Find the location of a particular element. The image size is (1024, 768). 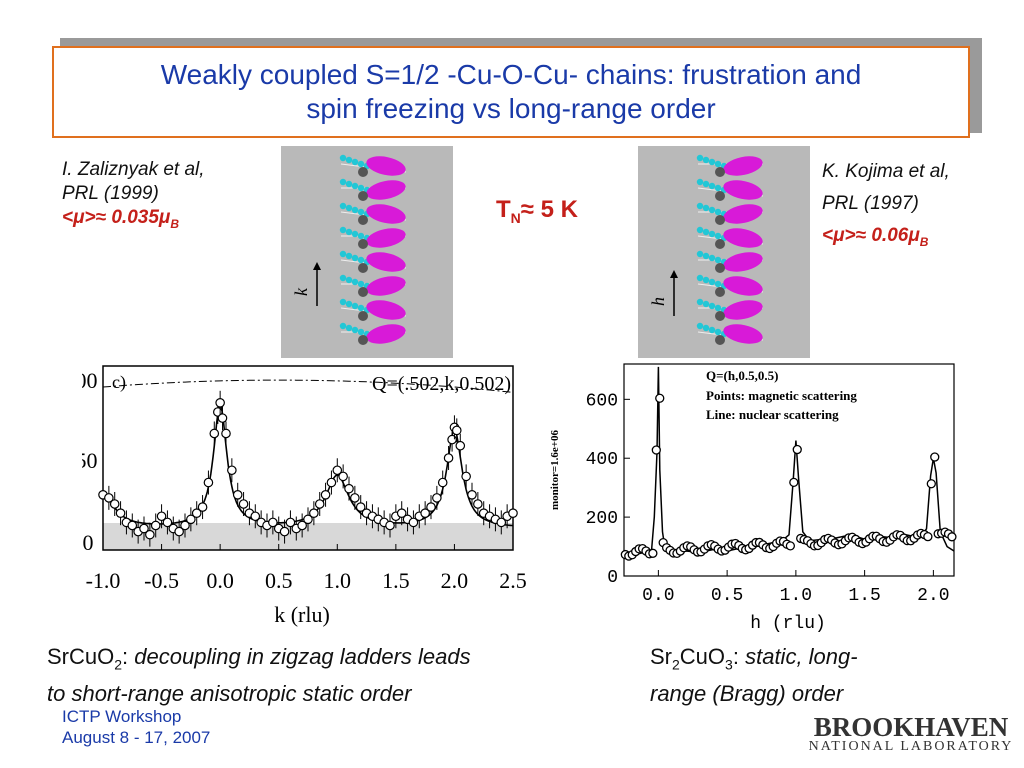

left-axis-label: k is located at coordinates (301, 291).